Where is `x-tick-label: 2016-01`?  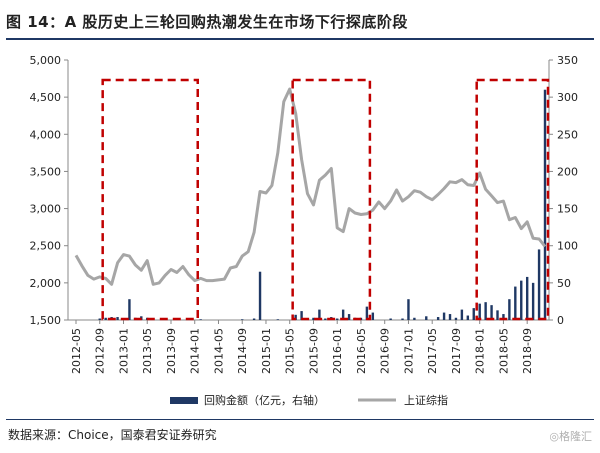
x-tick-label: 2016-01 is located at coordinates (337, 351).